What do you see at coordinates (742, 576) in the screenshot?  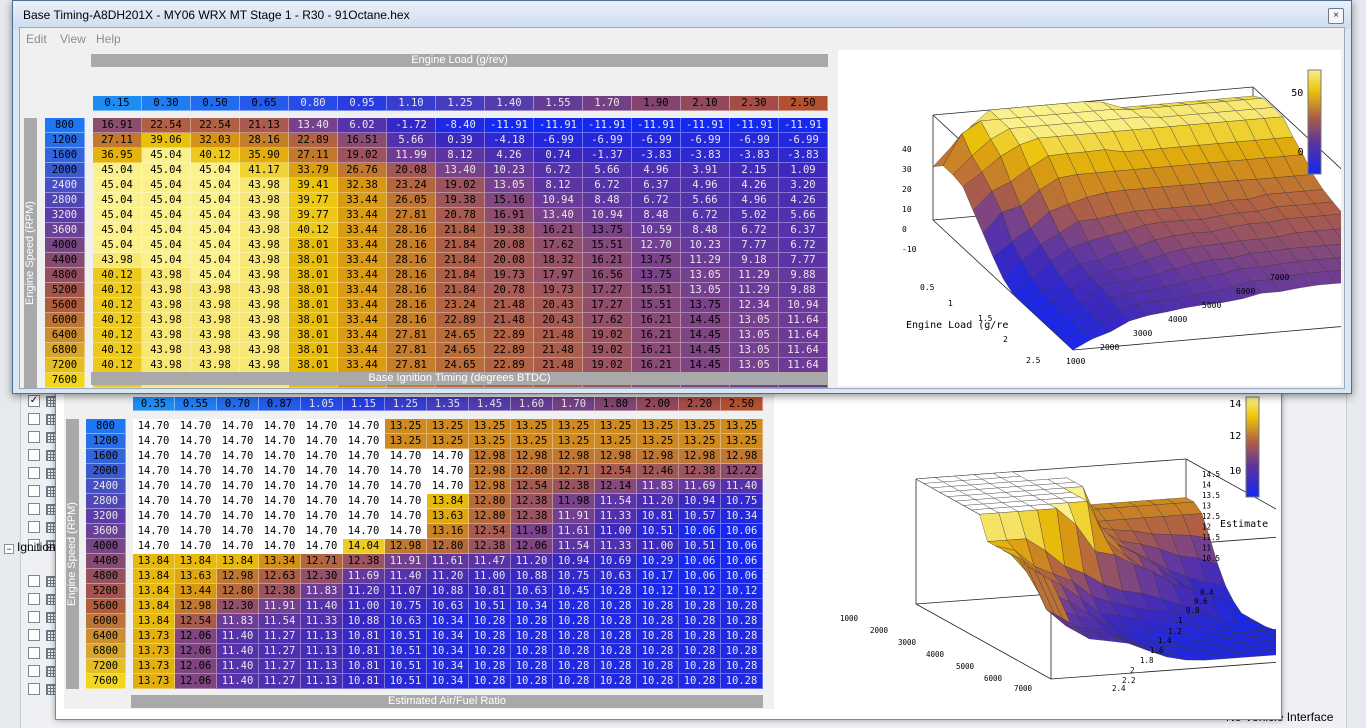 I see `table-cell: 10.06` at bounding box center [742, 576].